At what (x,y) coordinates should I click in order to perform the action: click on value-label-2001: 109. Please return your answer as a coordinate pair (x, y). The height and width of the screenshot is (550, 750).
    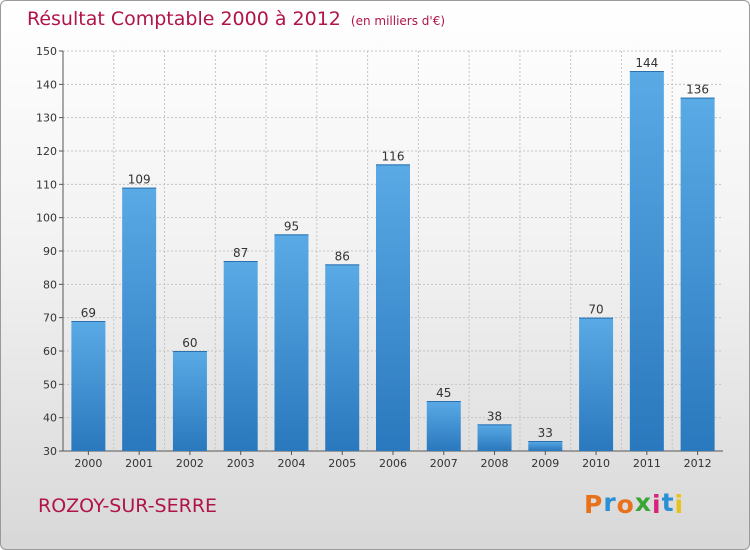
    Looking at the image, I should click on (139, 180).